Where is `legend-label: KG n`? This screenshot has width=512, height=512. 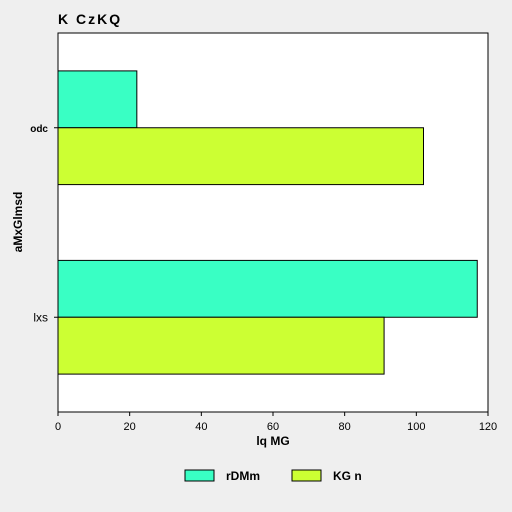 legend-label: KG n is located at coordinates (347, 476).